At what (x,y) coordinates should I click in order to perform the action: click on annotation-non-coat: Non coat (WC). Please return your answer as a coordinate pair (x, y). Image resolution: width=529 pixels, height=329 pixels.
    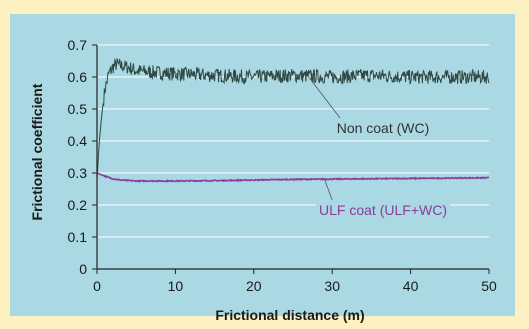
    Looking at the image, I should click on (383, 128).